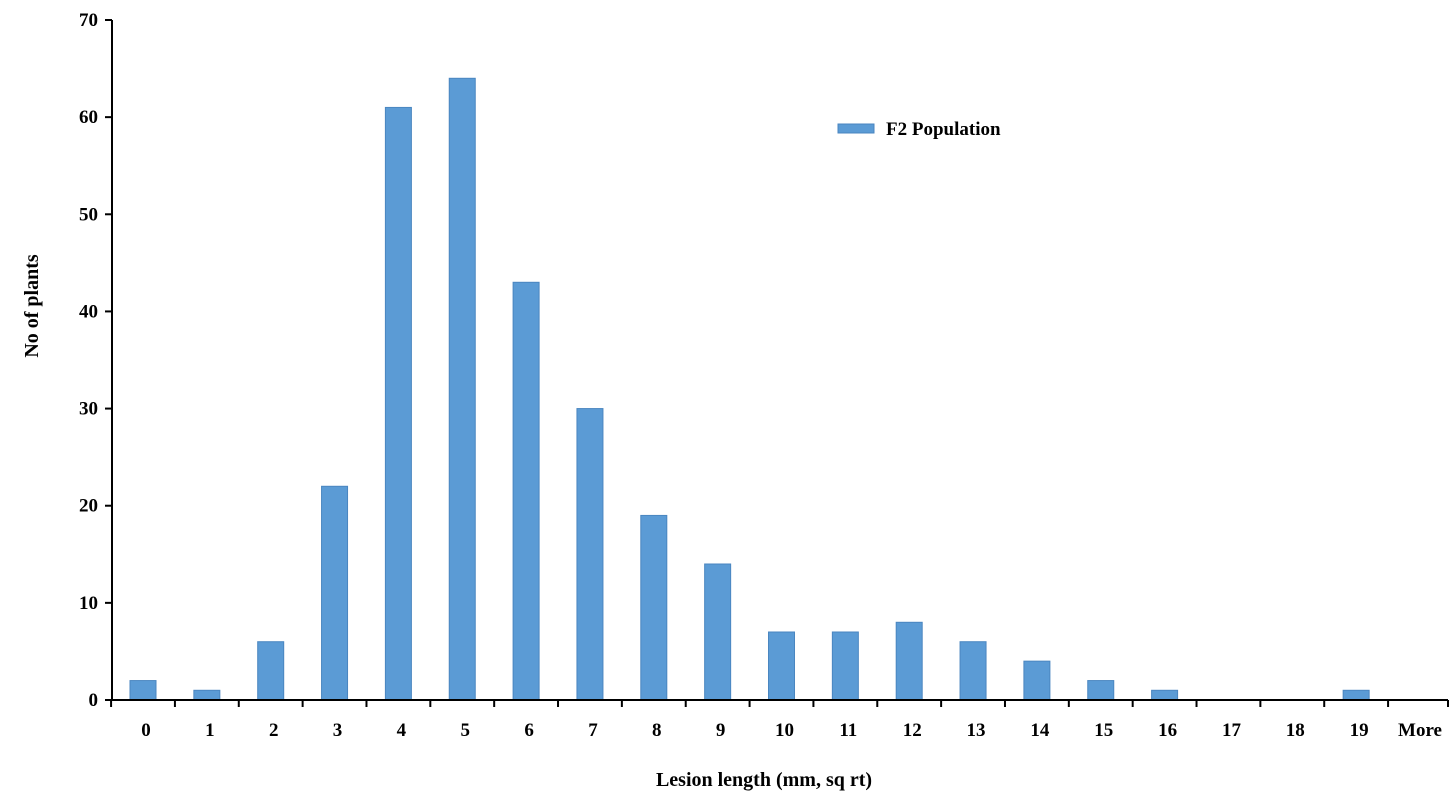 The height and width of the screenshot is (803, 1450). I want to click on x-tick-label: 16, so click(1167, 730).